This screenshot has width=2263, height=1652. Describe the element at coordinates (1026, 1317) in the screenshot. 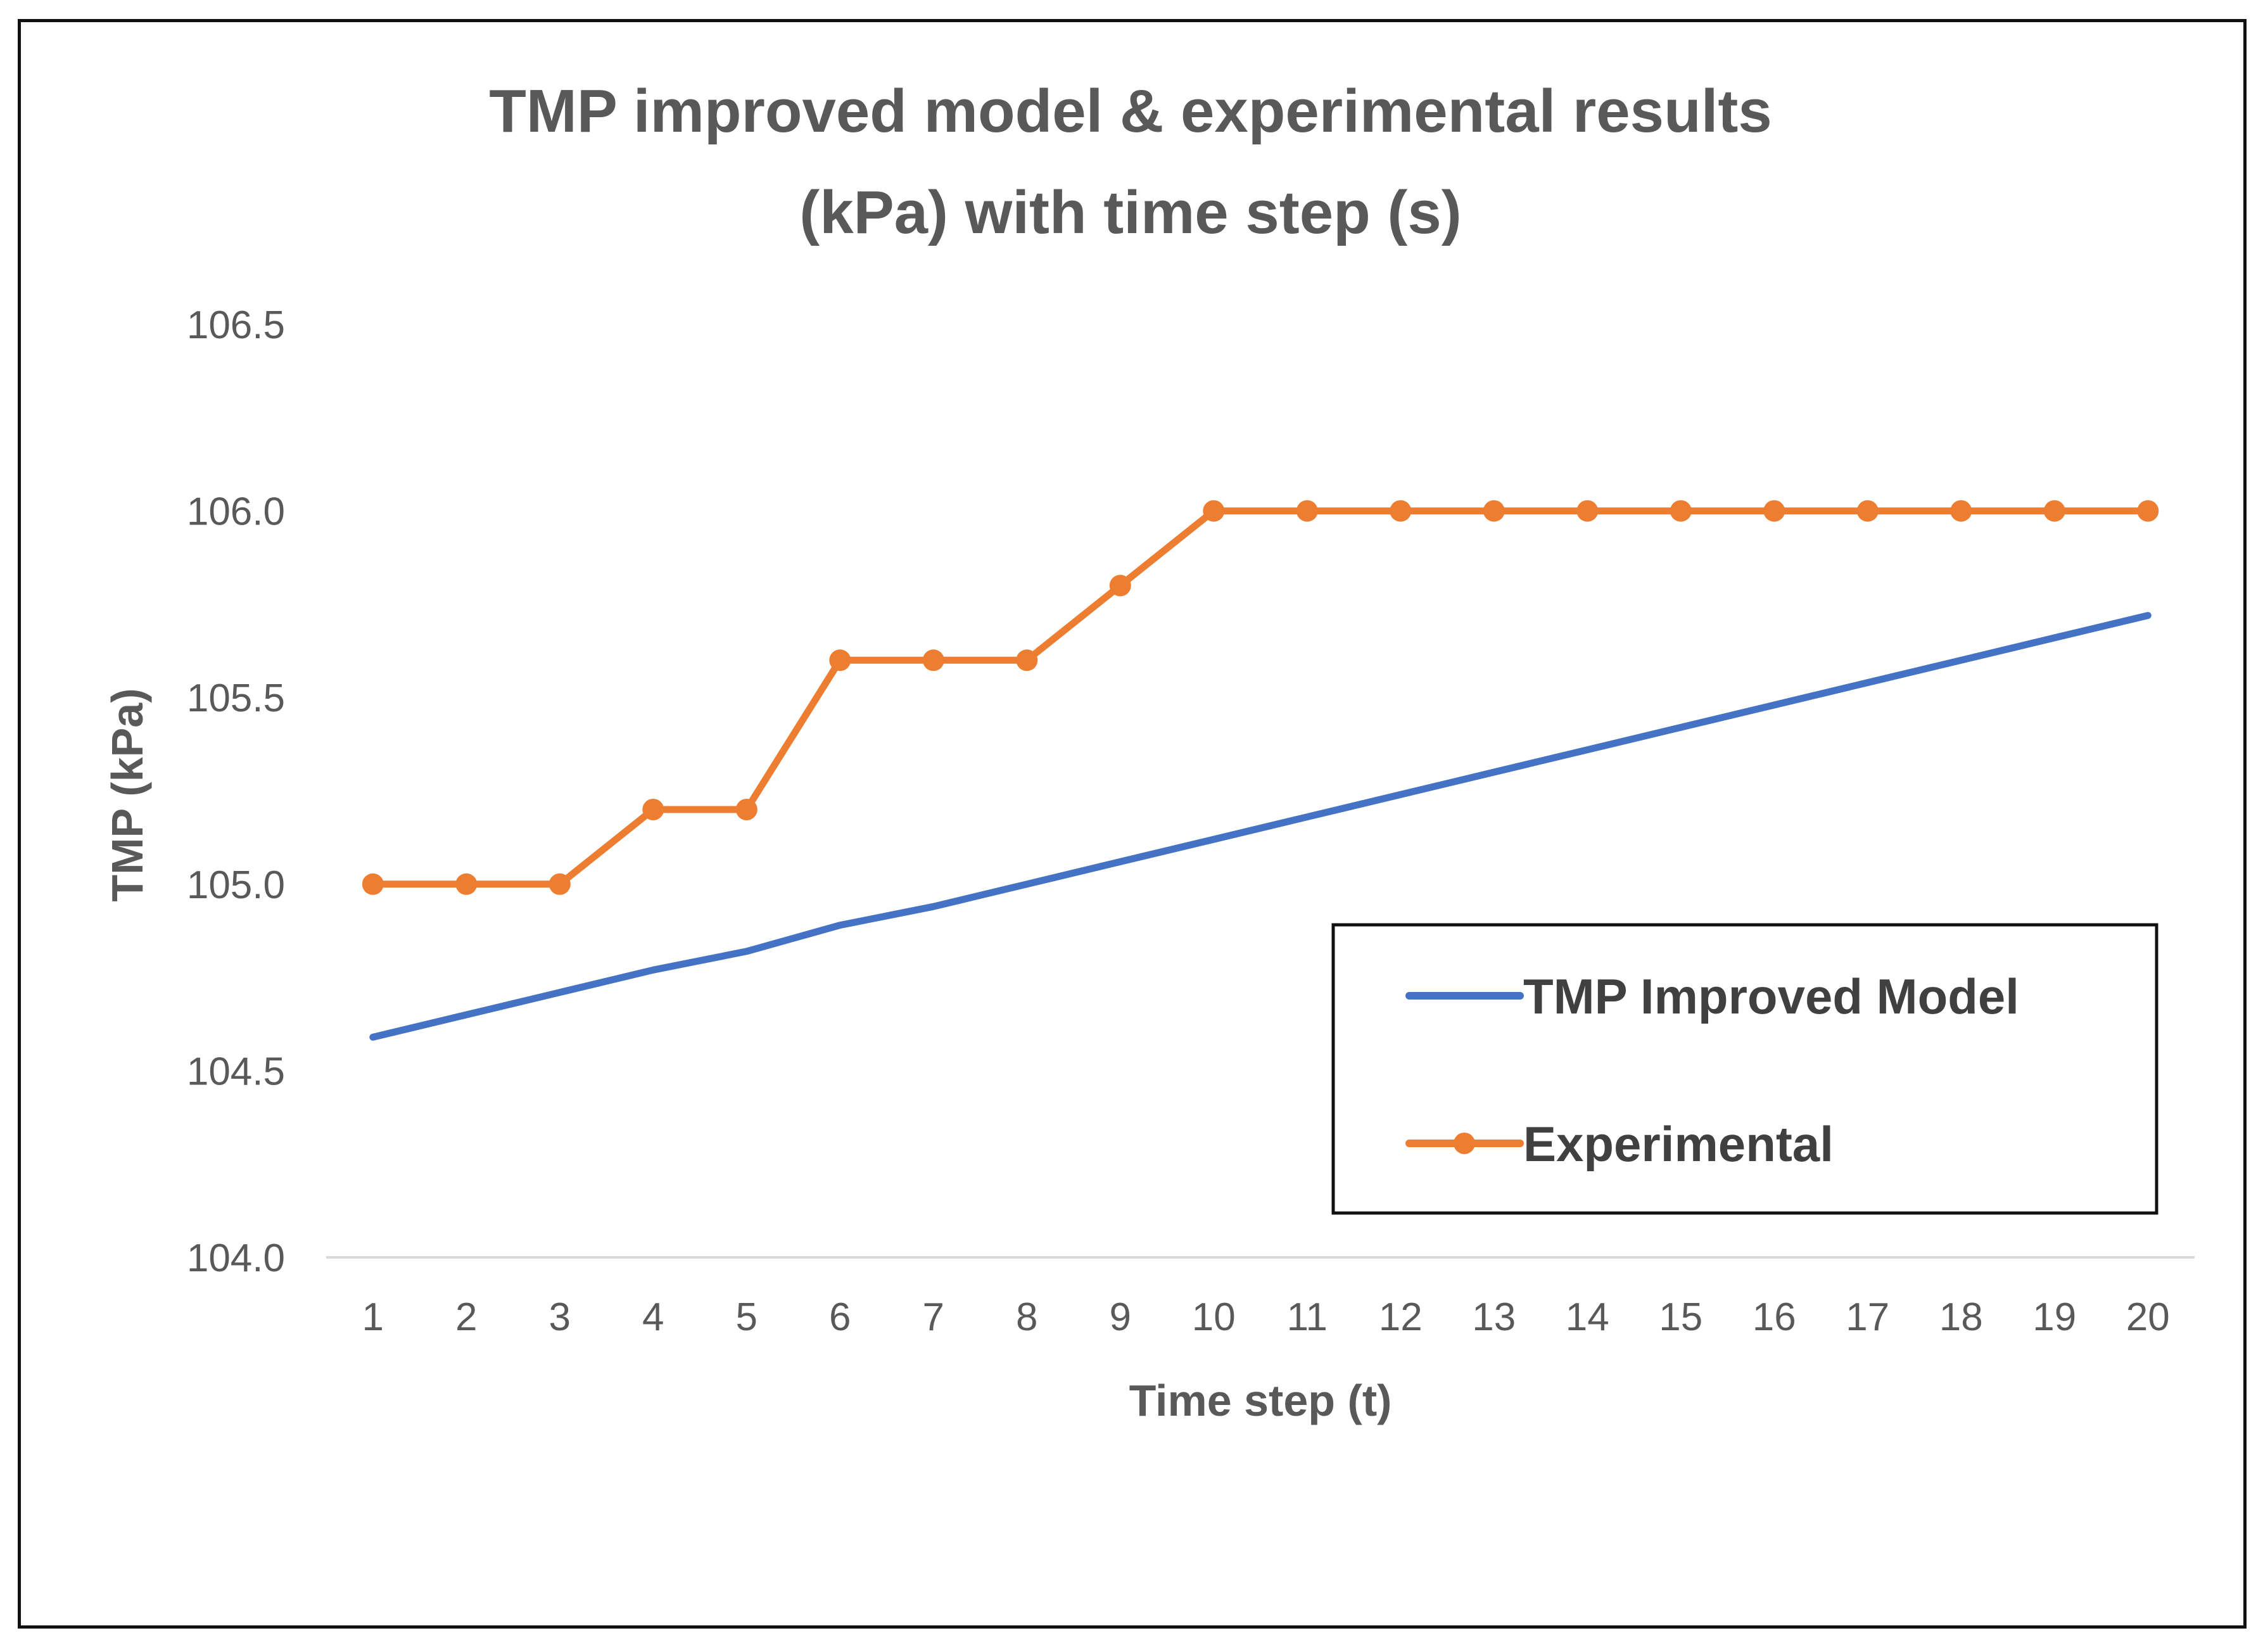

I see `x-tick-label: 8` at that location.